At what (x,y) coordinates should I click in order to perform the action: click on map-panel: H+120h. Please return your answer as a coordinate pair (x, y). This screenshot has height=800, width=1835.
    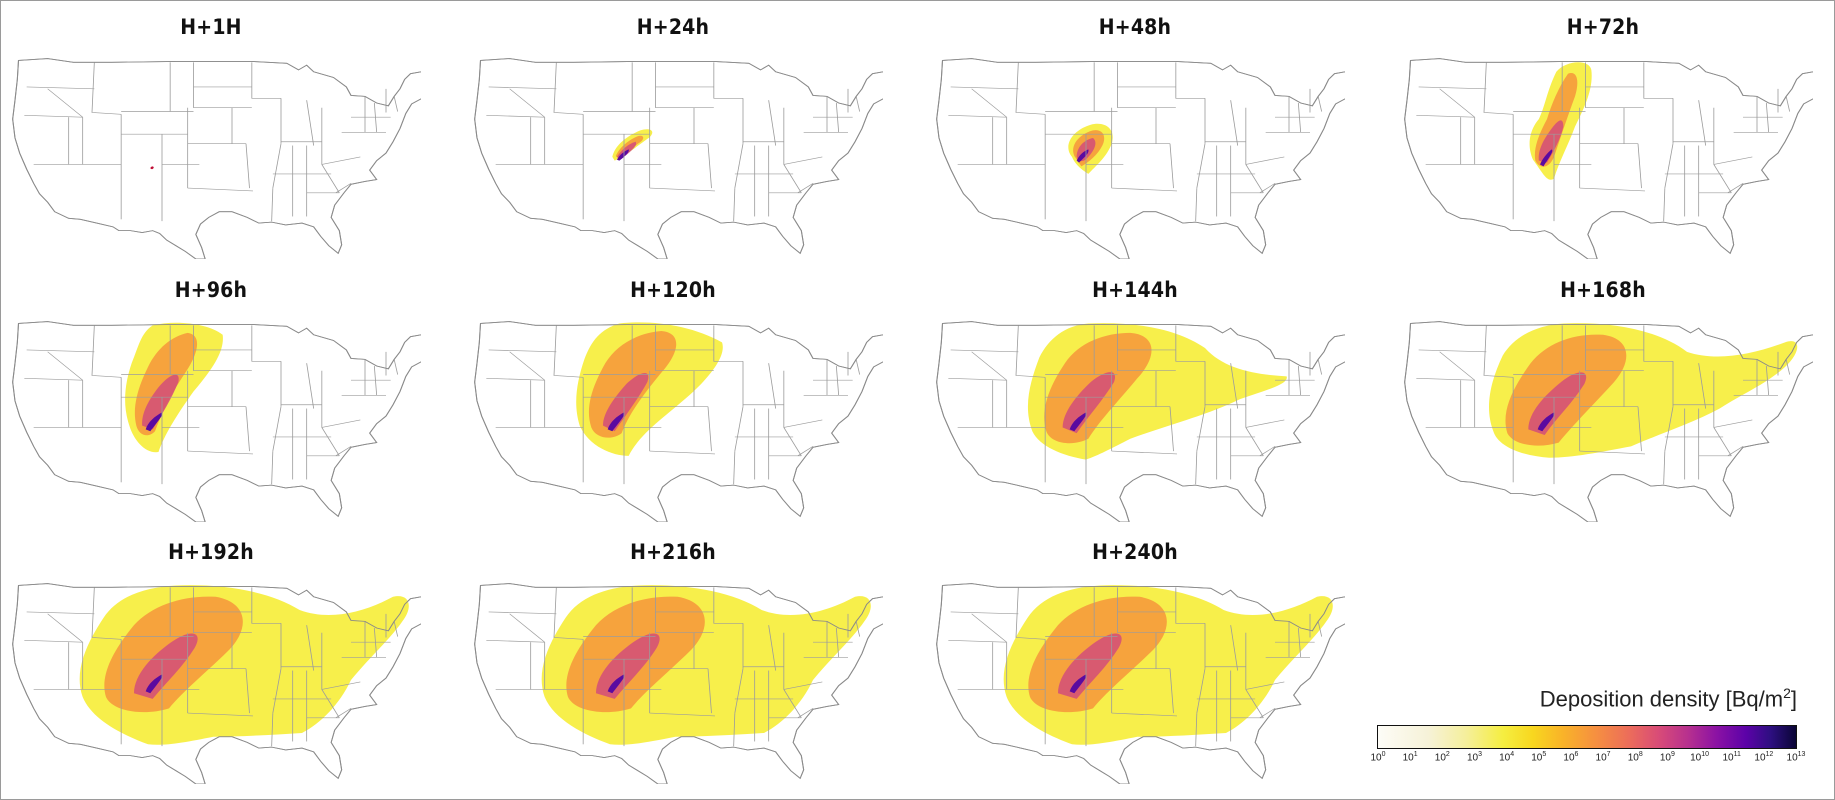
    Looking at the image, I should click on (673, 393).